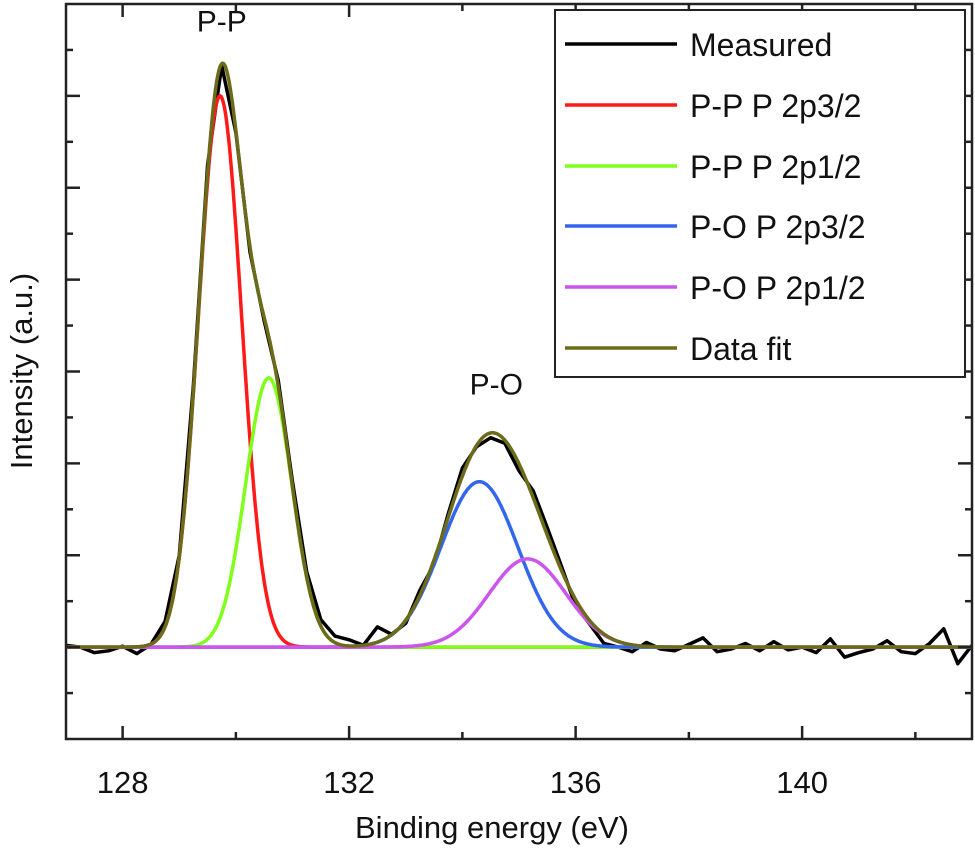  Describe the element at coordinates (222, 22) in the screenshot. I see `annotation-p-p: P-P` at that location.